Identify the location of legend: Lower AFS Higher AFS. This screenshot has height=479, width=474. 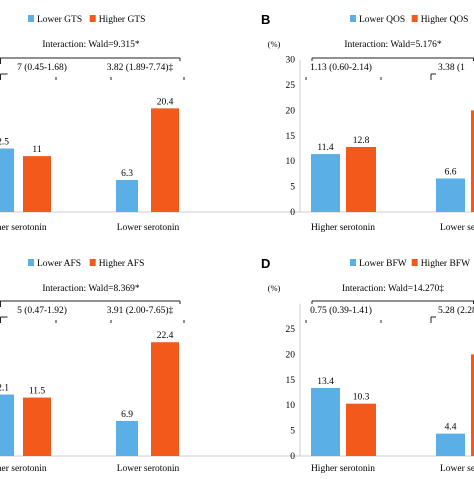
(86, 264).